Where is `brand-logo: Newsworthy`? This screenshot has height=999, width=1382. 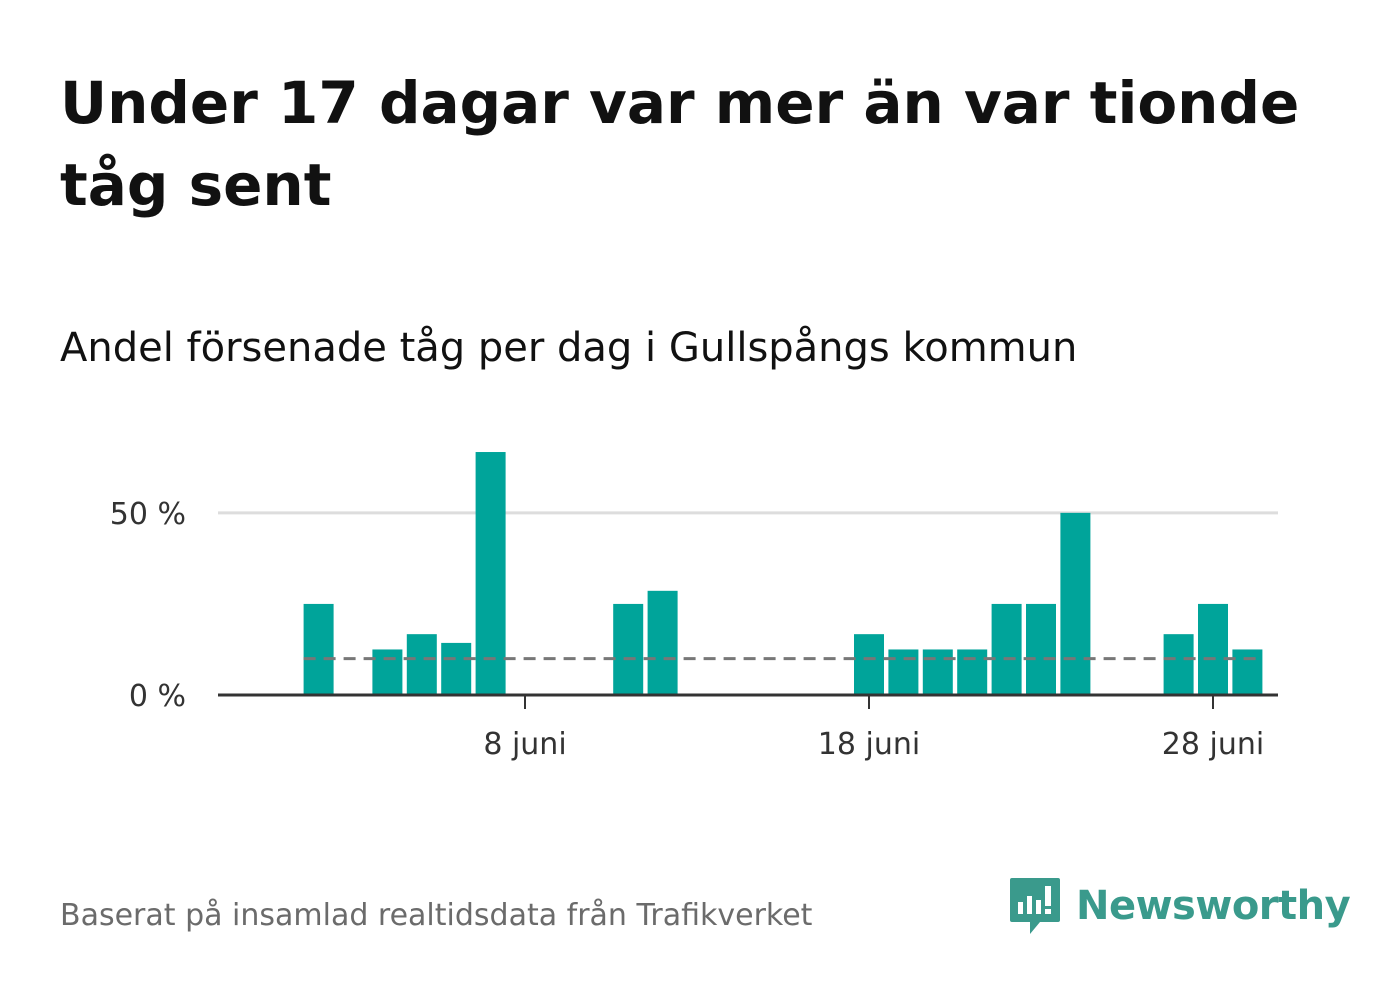
brand-logo: Newsworthy is located at coordinates (1179, 906).